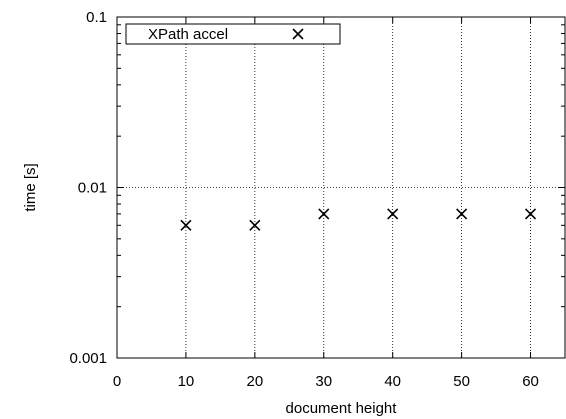  I want to click on x-tick-label: 0, so click(117, 381).